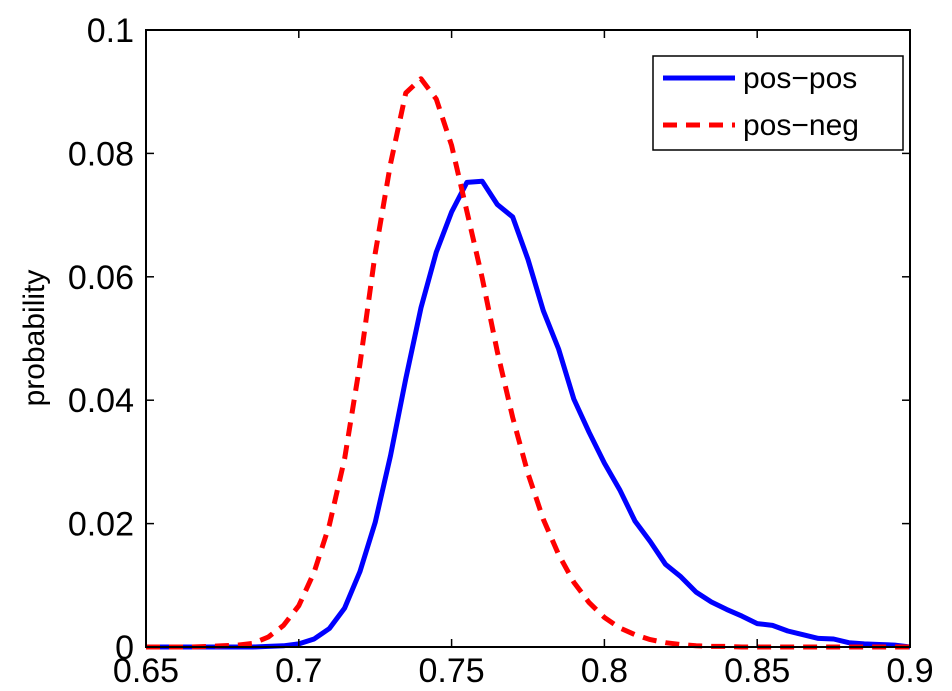 This screenshot has height=691, width=952. Describe the element at coordinates (800, 78) in the screenshot. I see `legend-entry-pos-pos: pos−pos` at that location.